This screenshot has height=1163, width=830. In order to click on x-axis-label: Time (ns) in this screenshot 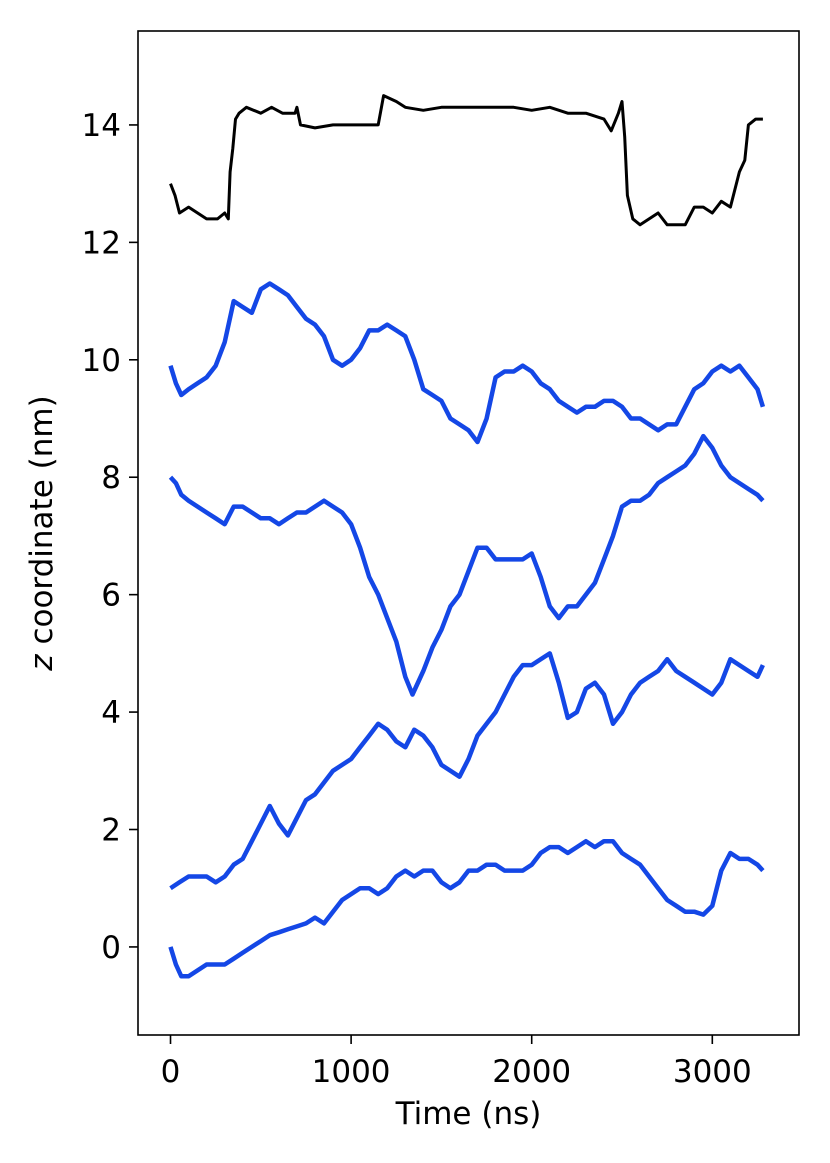, I will do `click(468, 1114)`.